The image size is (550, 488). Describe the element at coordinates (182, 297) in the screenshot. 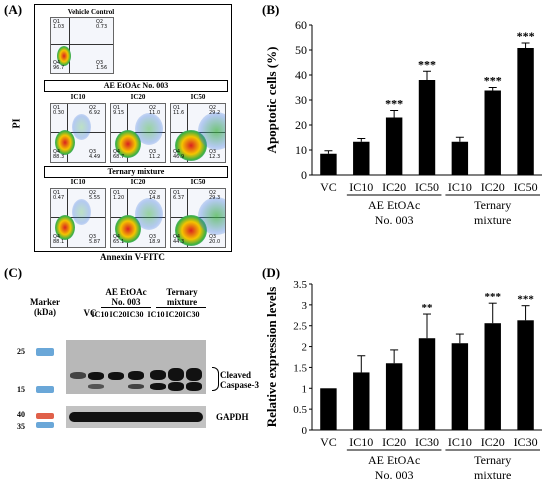

I see `blot-group-ternary: Ternary mixture` at that location.